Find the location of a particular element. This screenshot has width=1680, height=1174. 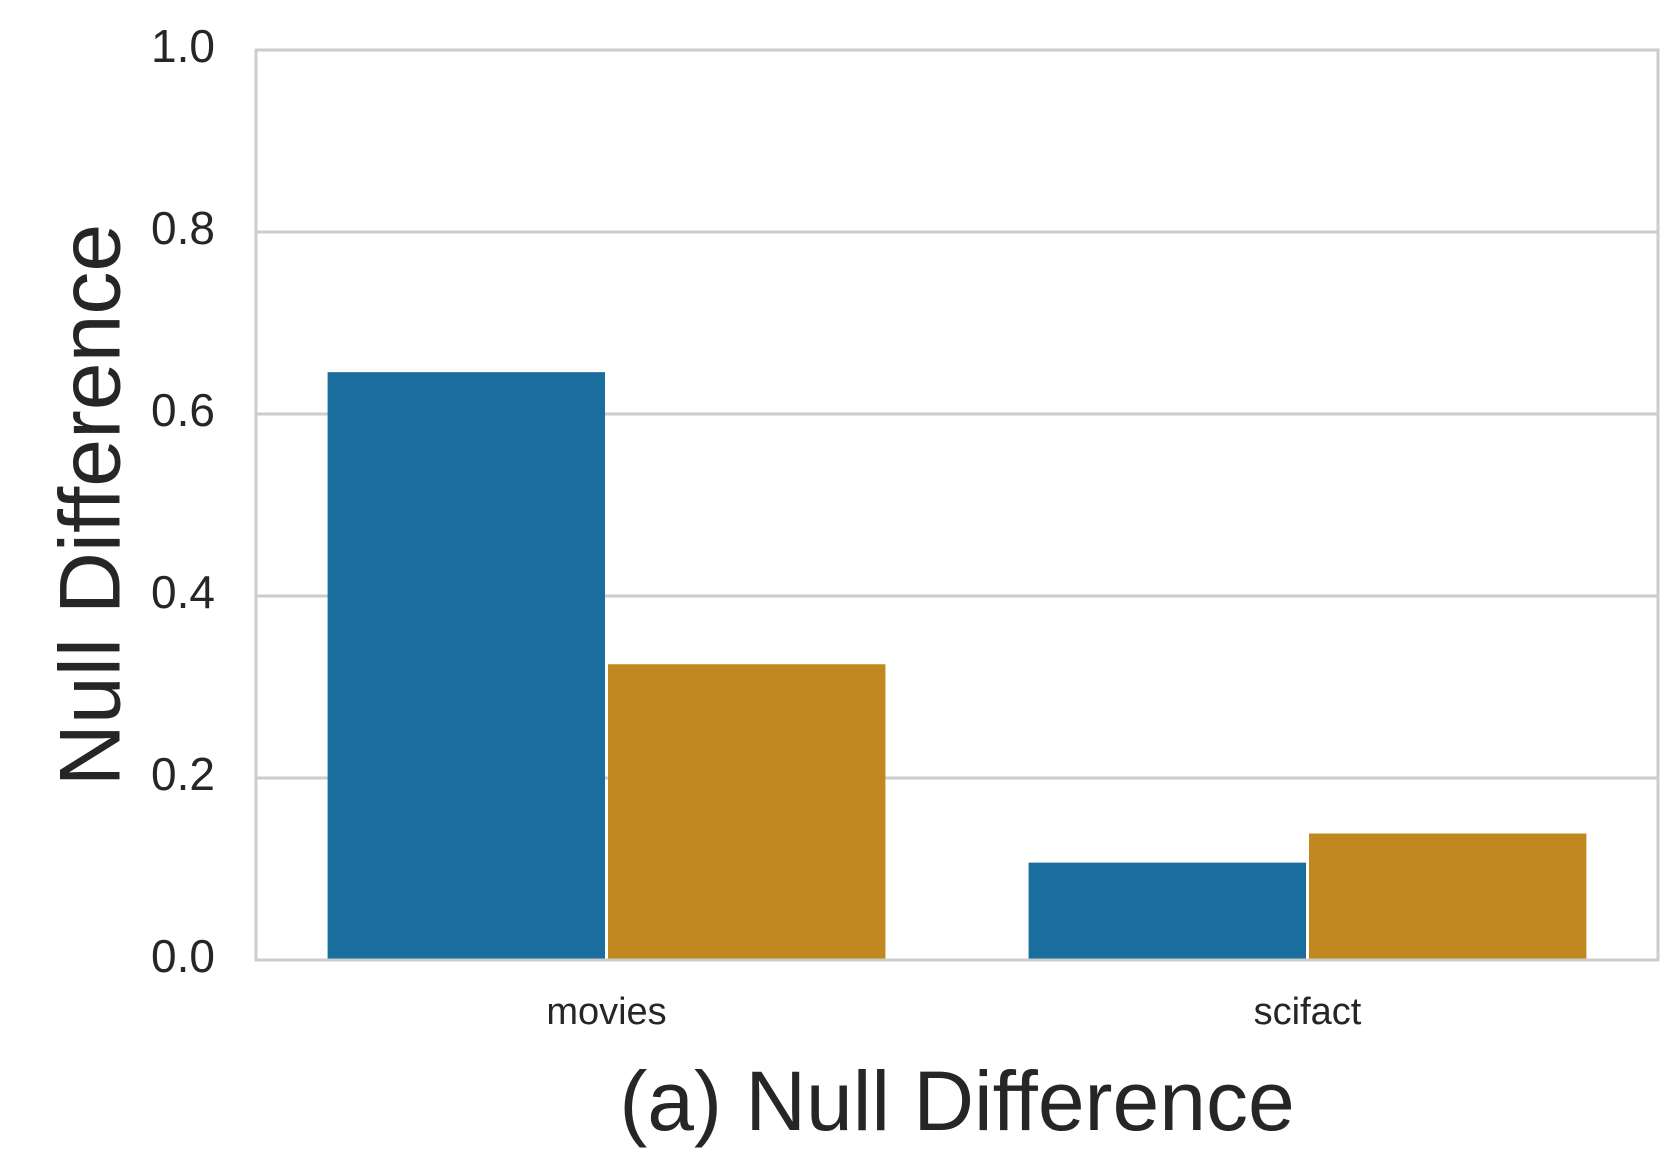

y-tick-label: 0.8 is located at coordinates (183, 228).